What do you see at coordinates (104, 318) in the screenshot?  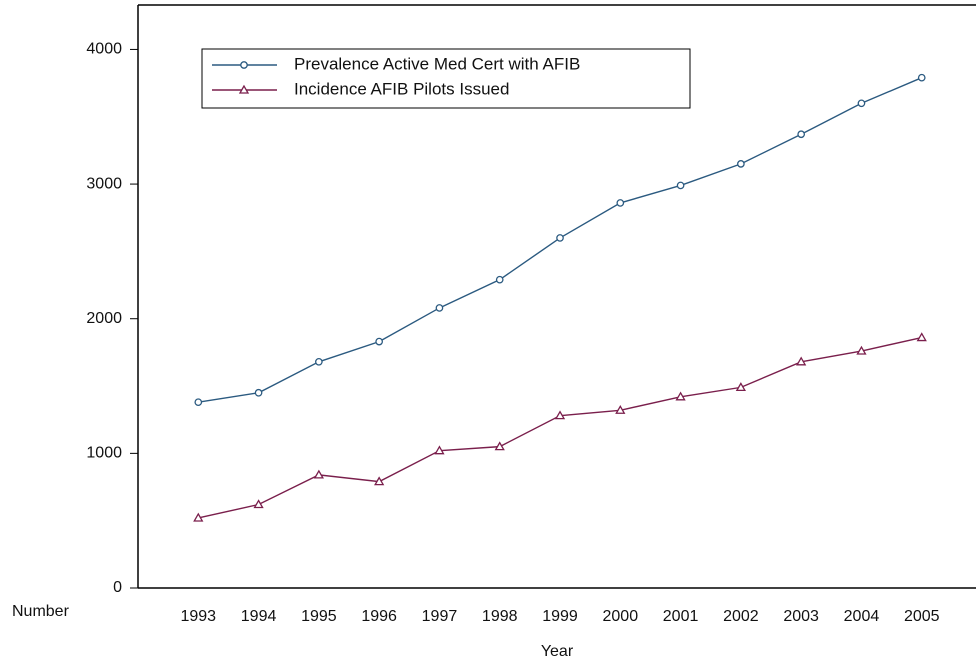 I see `y-tick-label: 2000` at bounding box center [104, 318].